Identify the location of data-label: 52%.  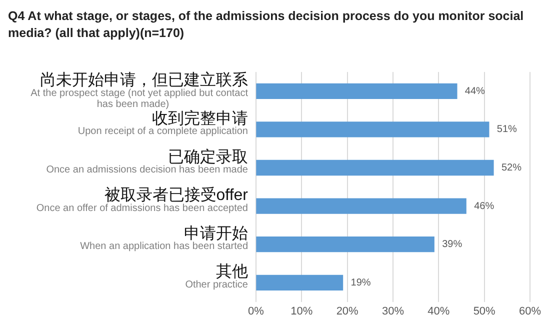
(511, 168).